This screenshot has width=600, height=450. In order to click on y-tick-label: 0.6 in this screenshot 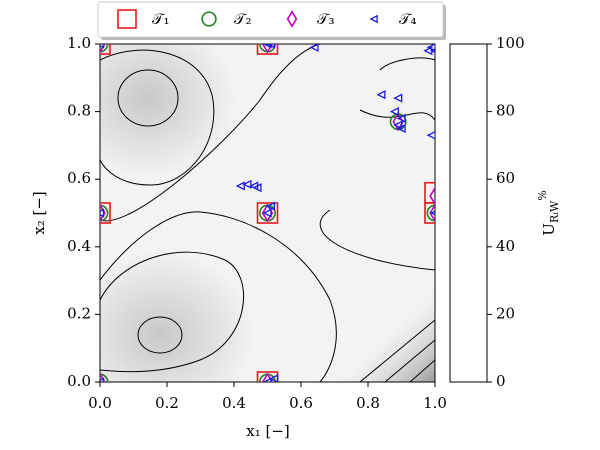, I will do `click(79, 178)`.